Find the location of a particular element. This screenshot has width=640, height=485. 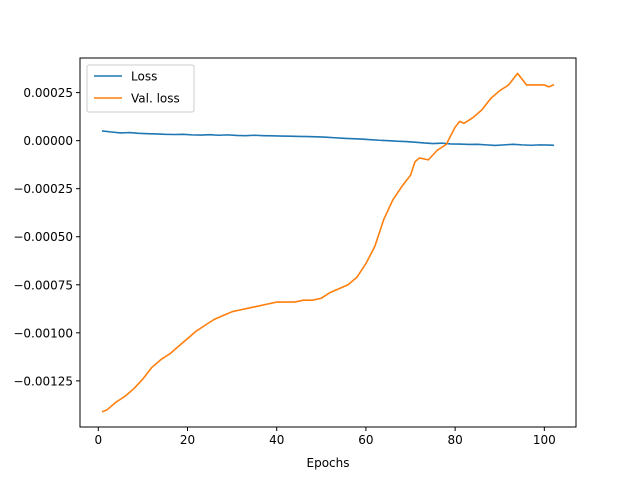

y-tick-label: −0.00050 is located at coordinates (43, 237).